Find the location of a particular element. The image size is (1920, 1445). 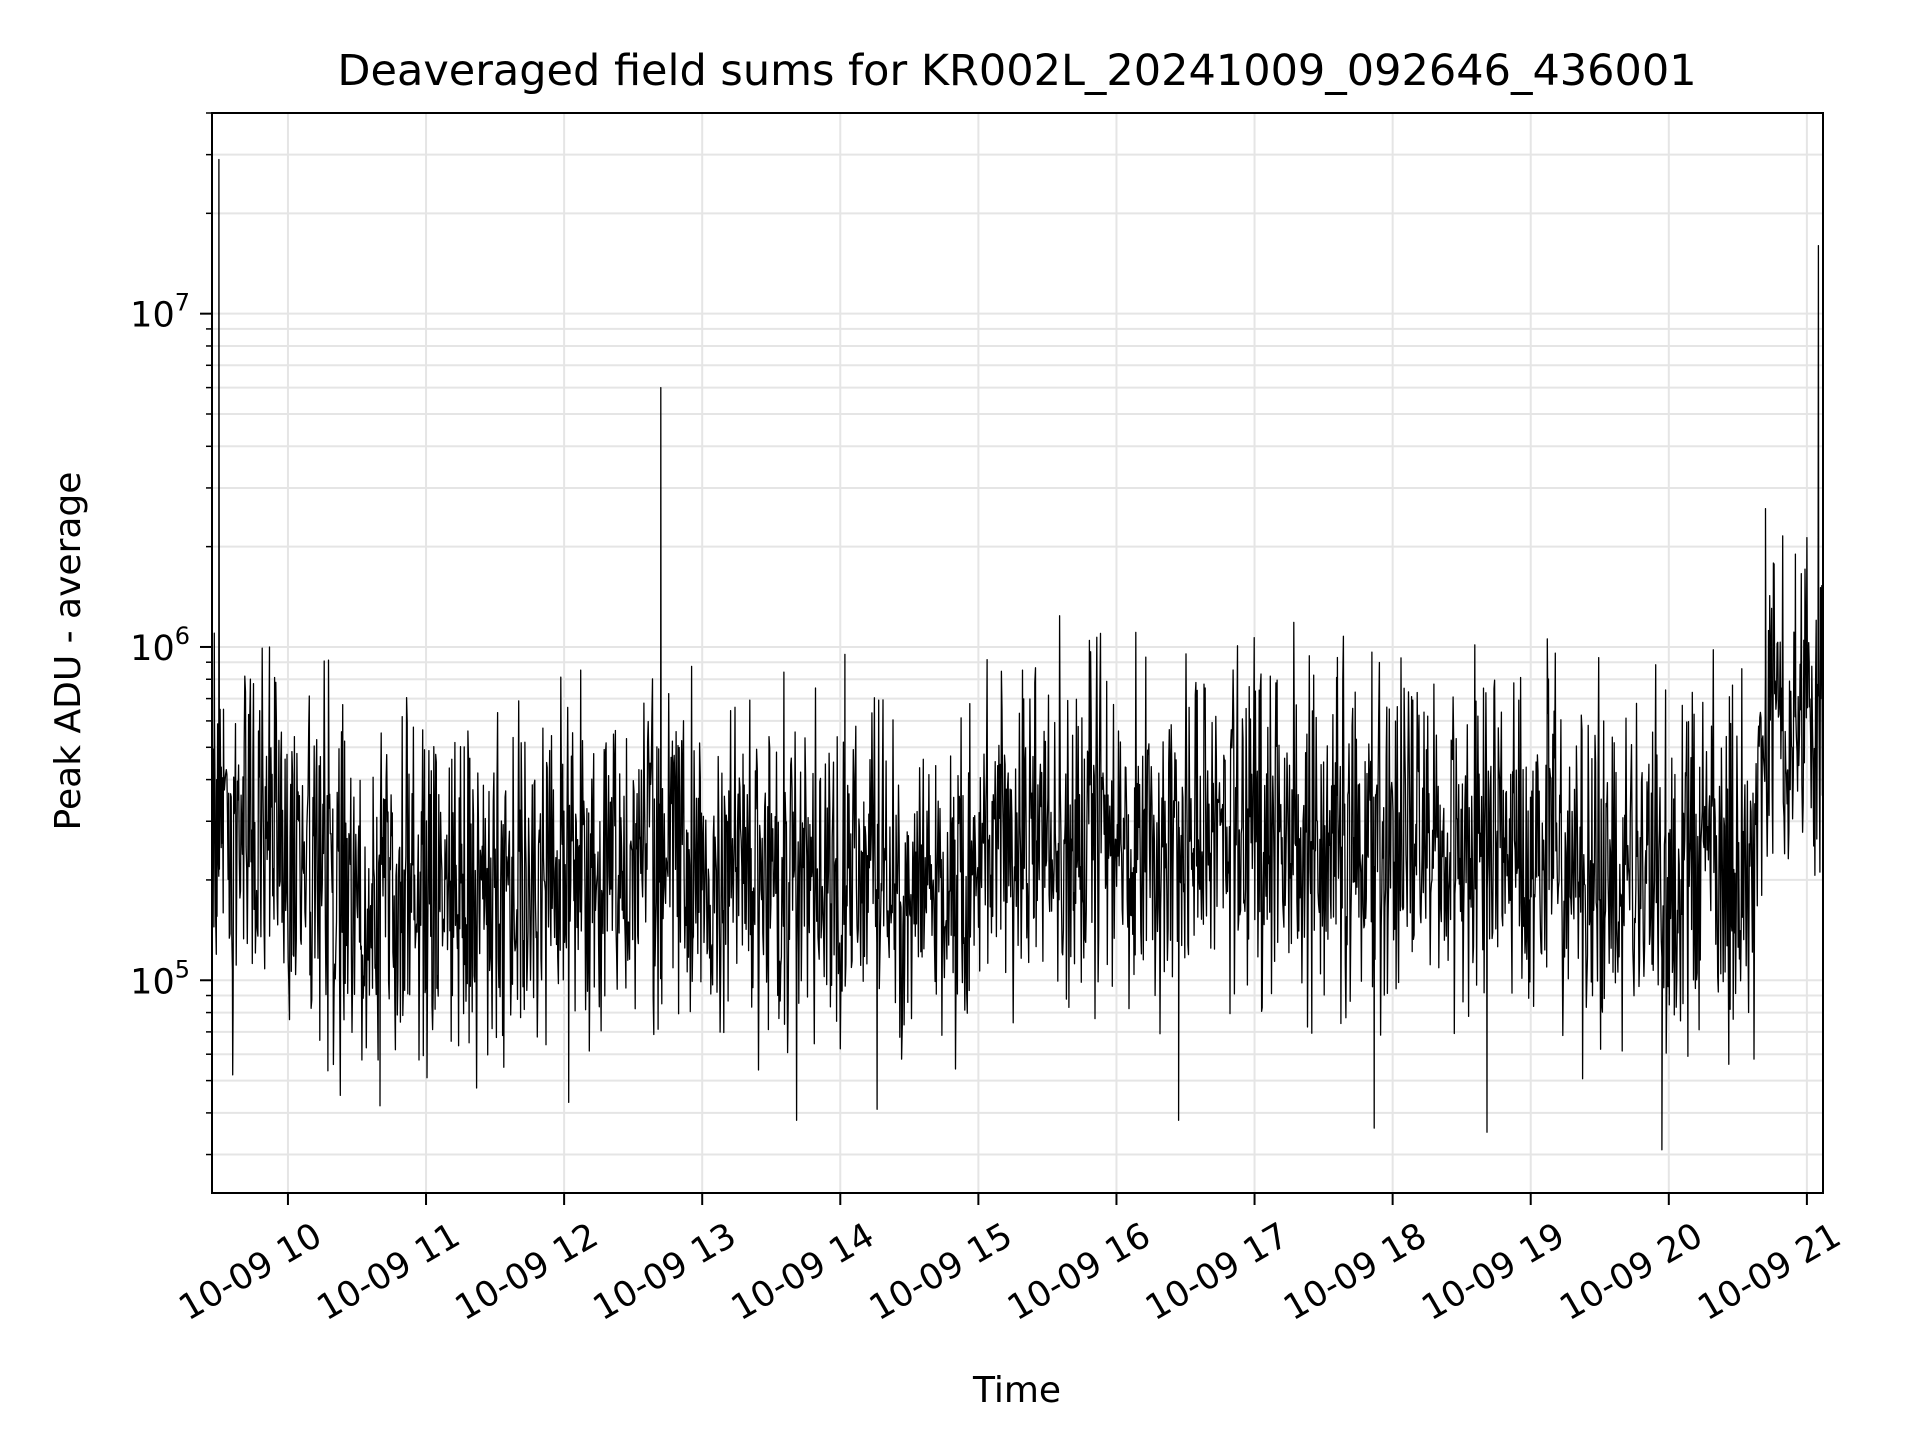

y-tick-label: 10⁵ is located at coordinates (160, 978).